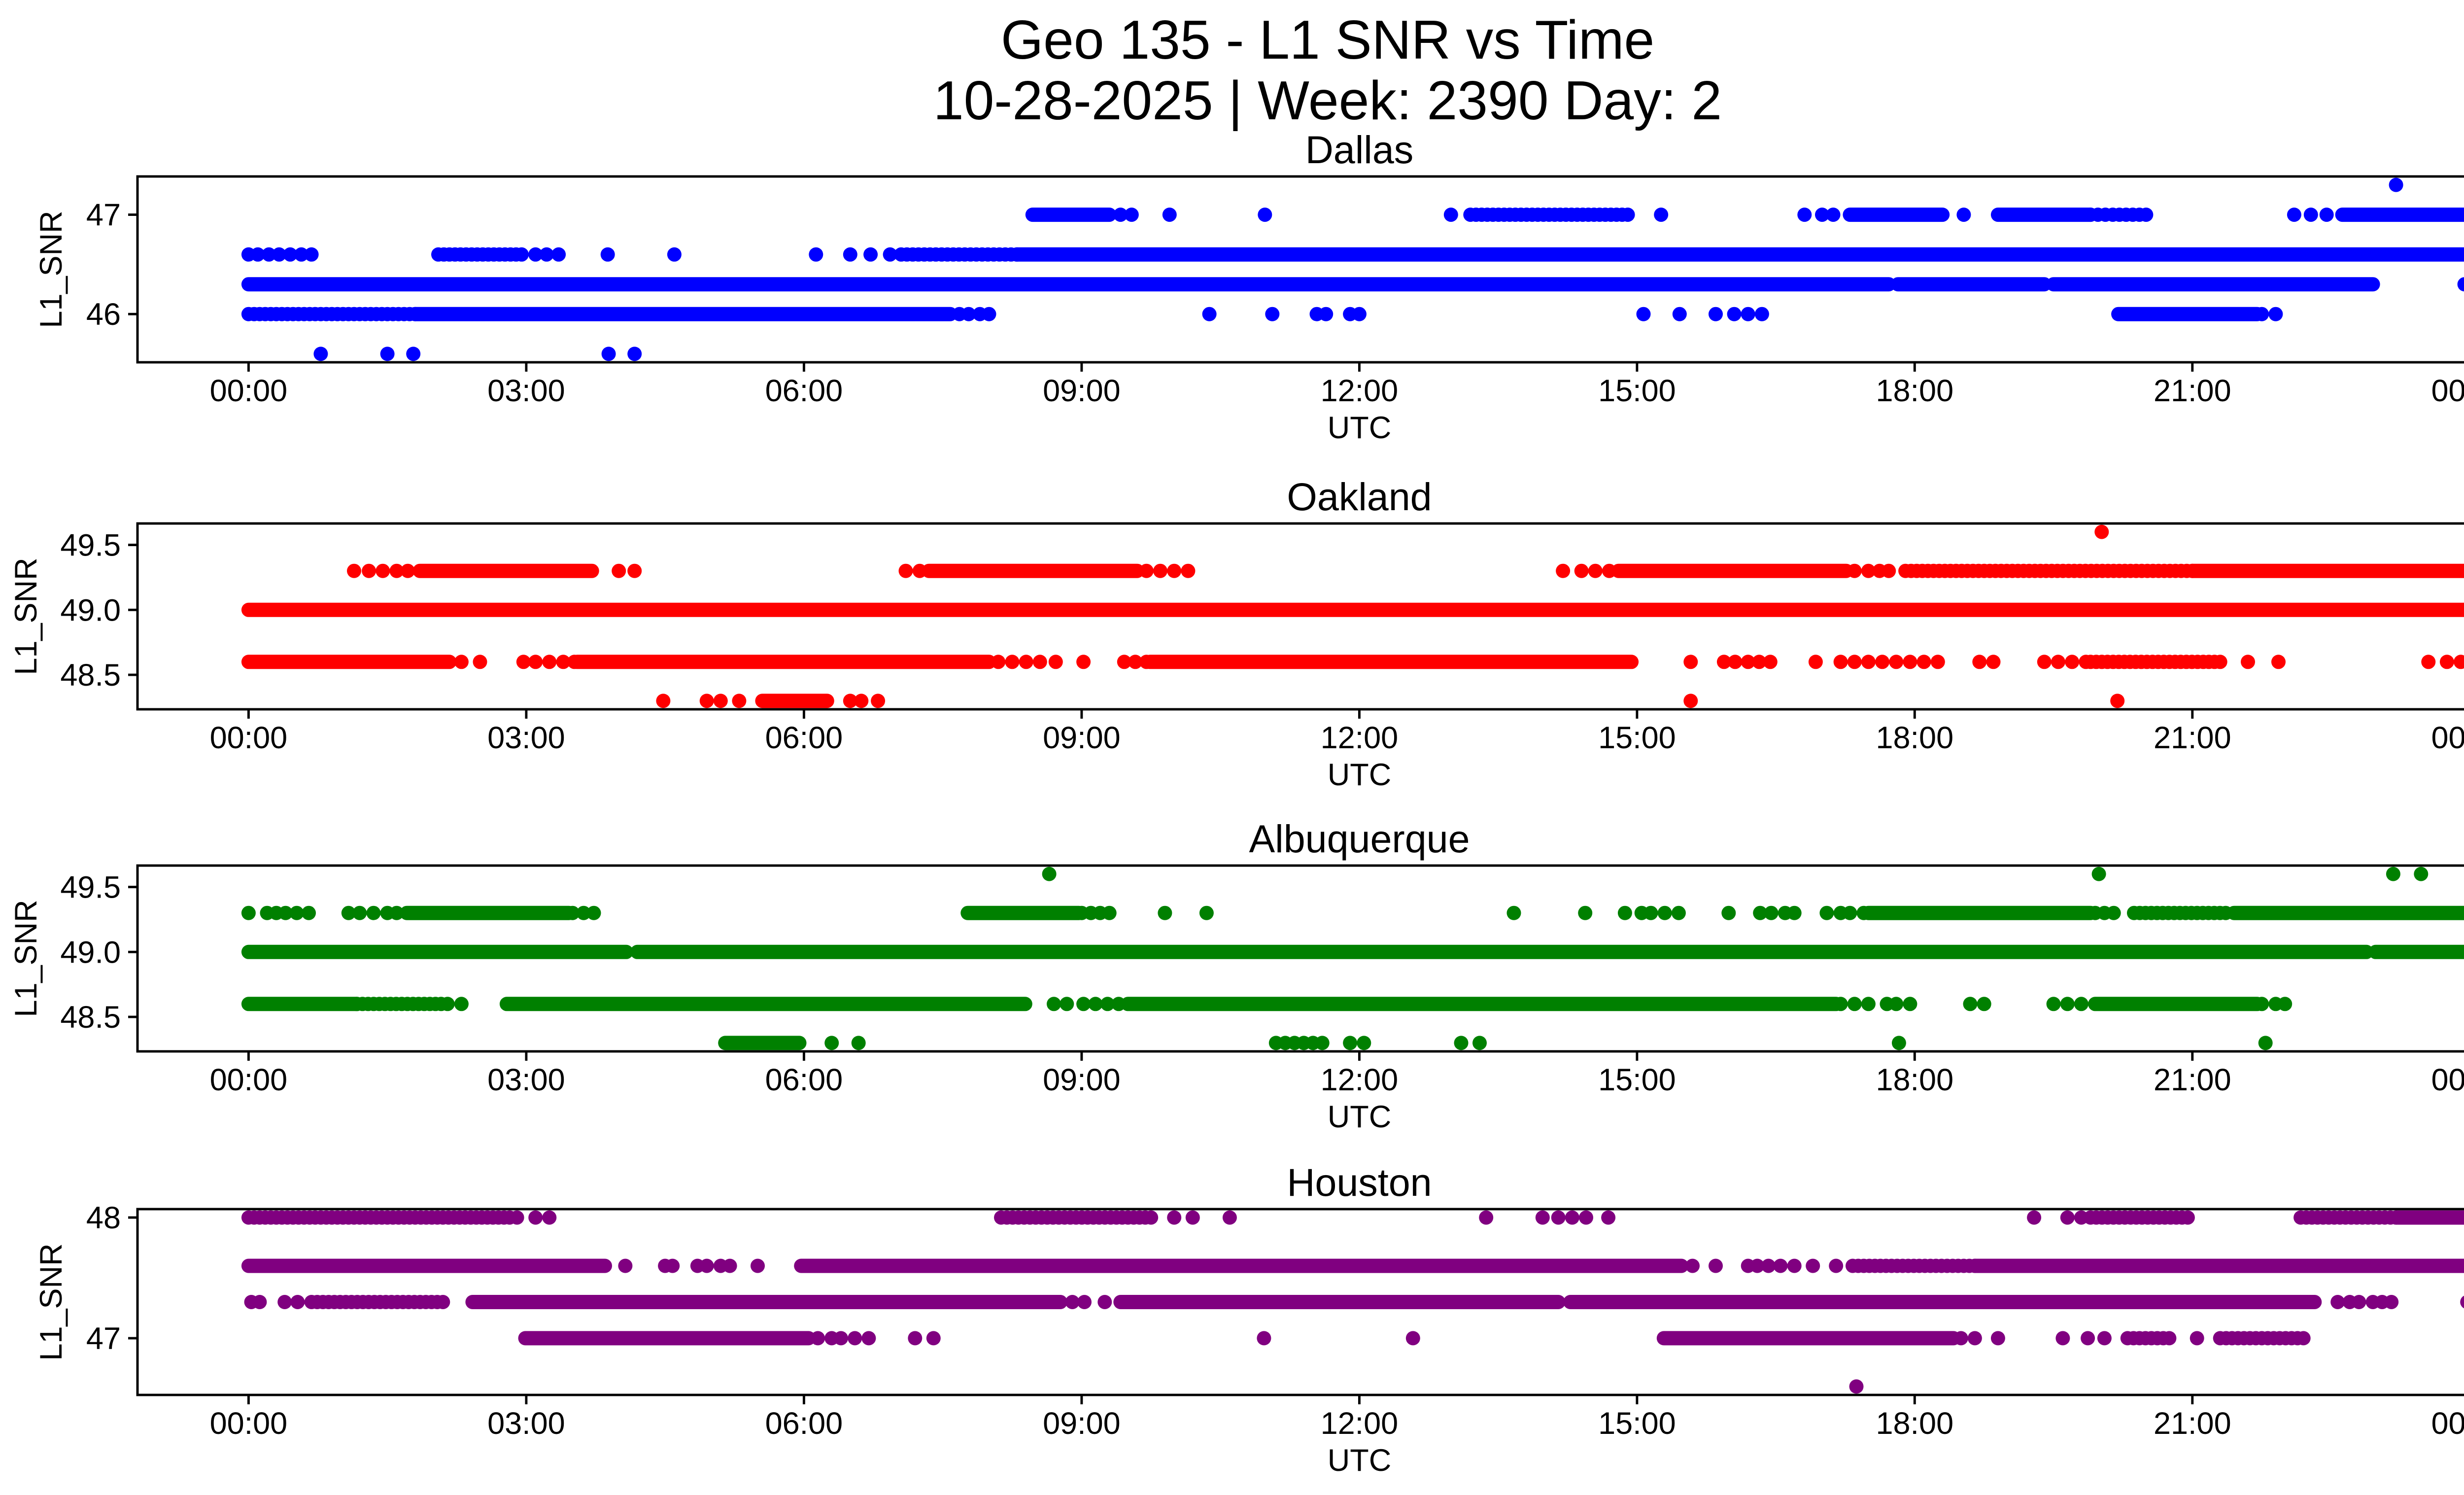  Describe the element at coordinates (1327, 100) in the screenshot. I see `svg-text: 10-28-2025 | Week: 2390 Day: 2` at that location.